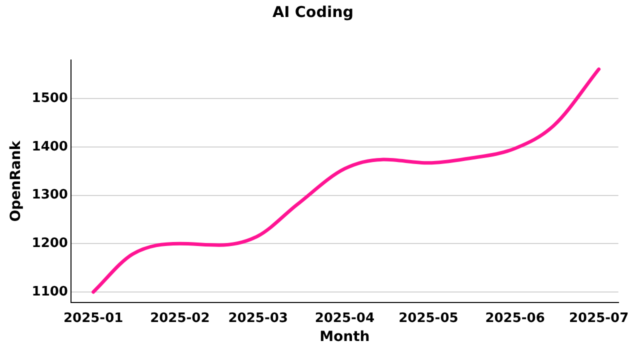  Describe the element at coordinates (50, 146) in the screenshot. I see `y-tick-label: 1400` at that location.